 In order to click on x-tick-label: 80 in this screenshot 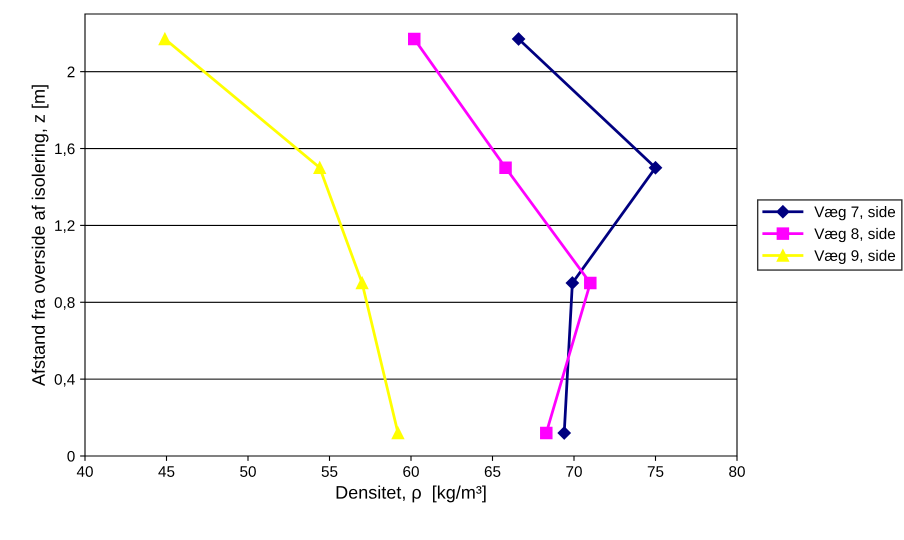, I will do `click(737, 471)`.